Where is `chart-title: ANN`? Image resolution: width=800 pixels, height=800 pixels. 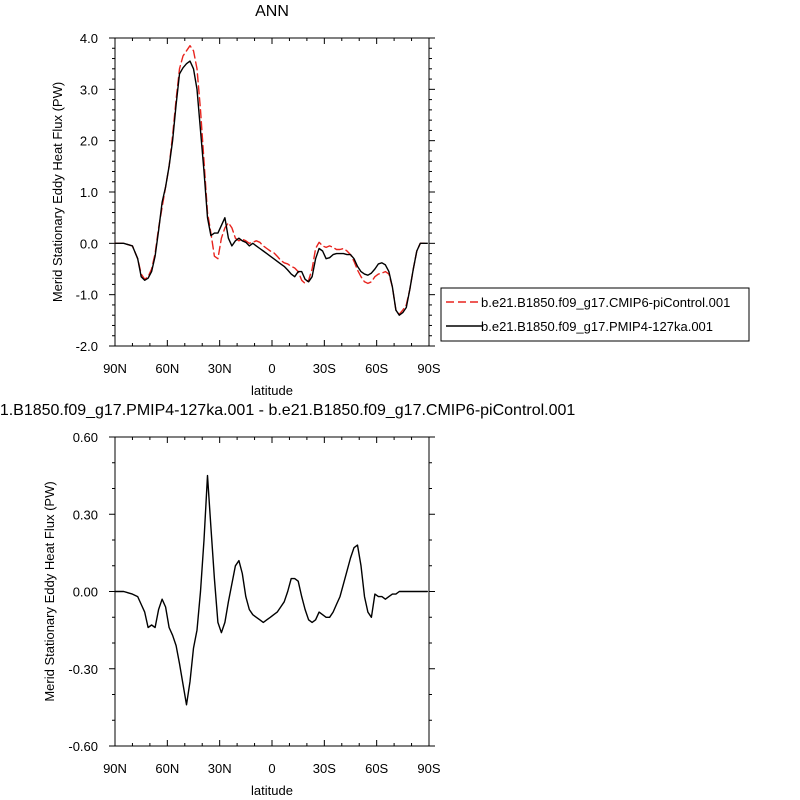
chart-title: ANN is located at coordinates (272, 11).